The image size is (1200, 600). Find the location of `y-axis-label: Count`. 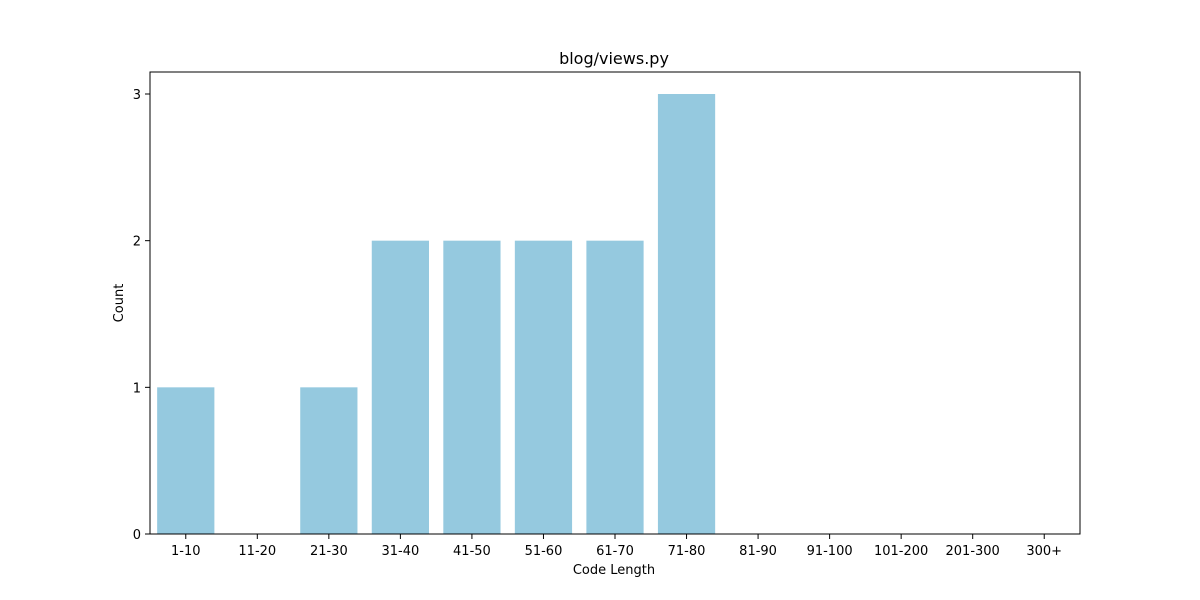

y-axis-label: Count is located at coordinates (119, 303).